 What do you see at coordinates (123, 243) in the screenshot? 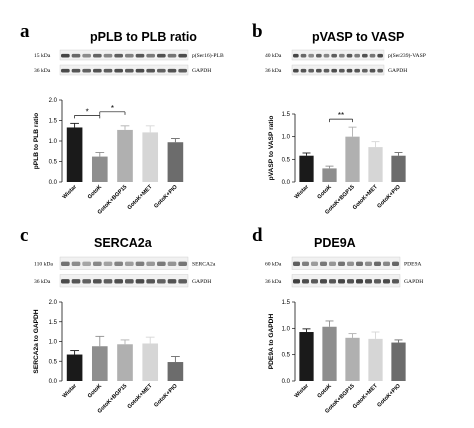
I see `chart-title: SERCA2a` at bounding box center [123, 243].